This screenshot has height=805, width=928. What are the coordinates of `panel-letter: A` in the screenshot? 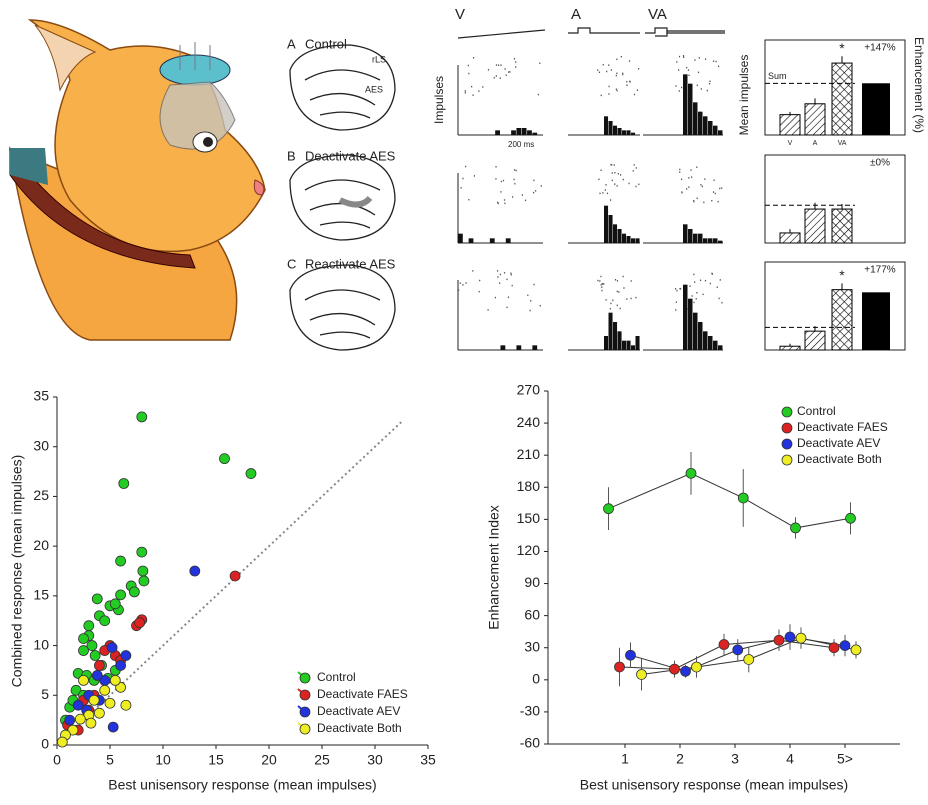 It's located at (291, 43).